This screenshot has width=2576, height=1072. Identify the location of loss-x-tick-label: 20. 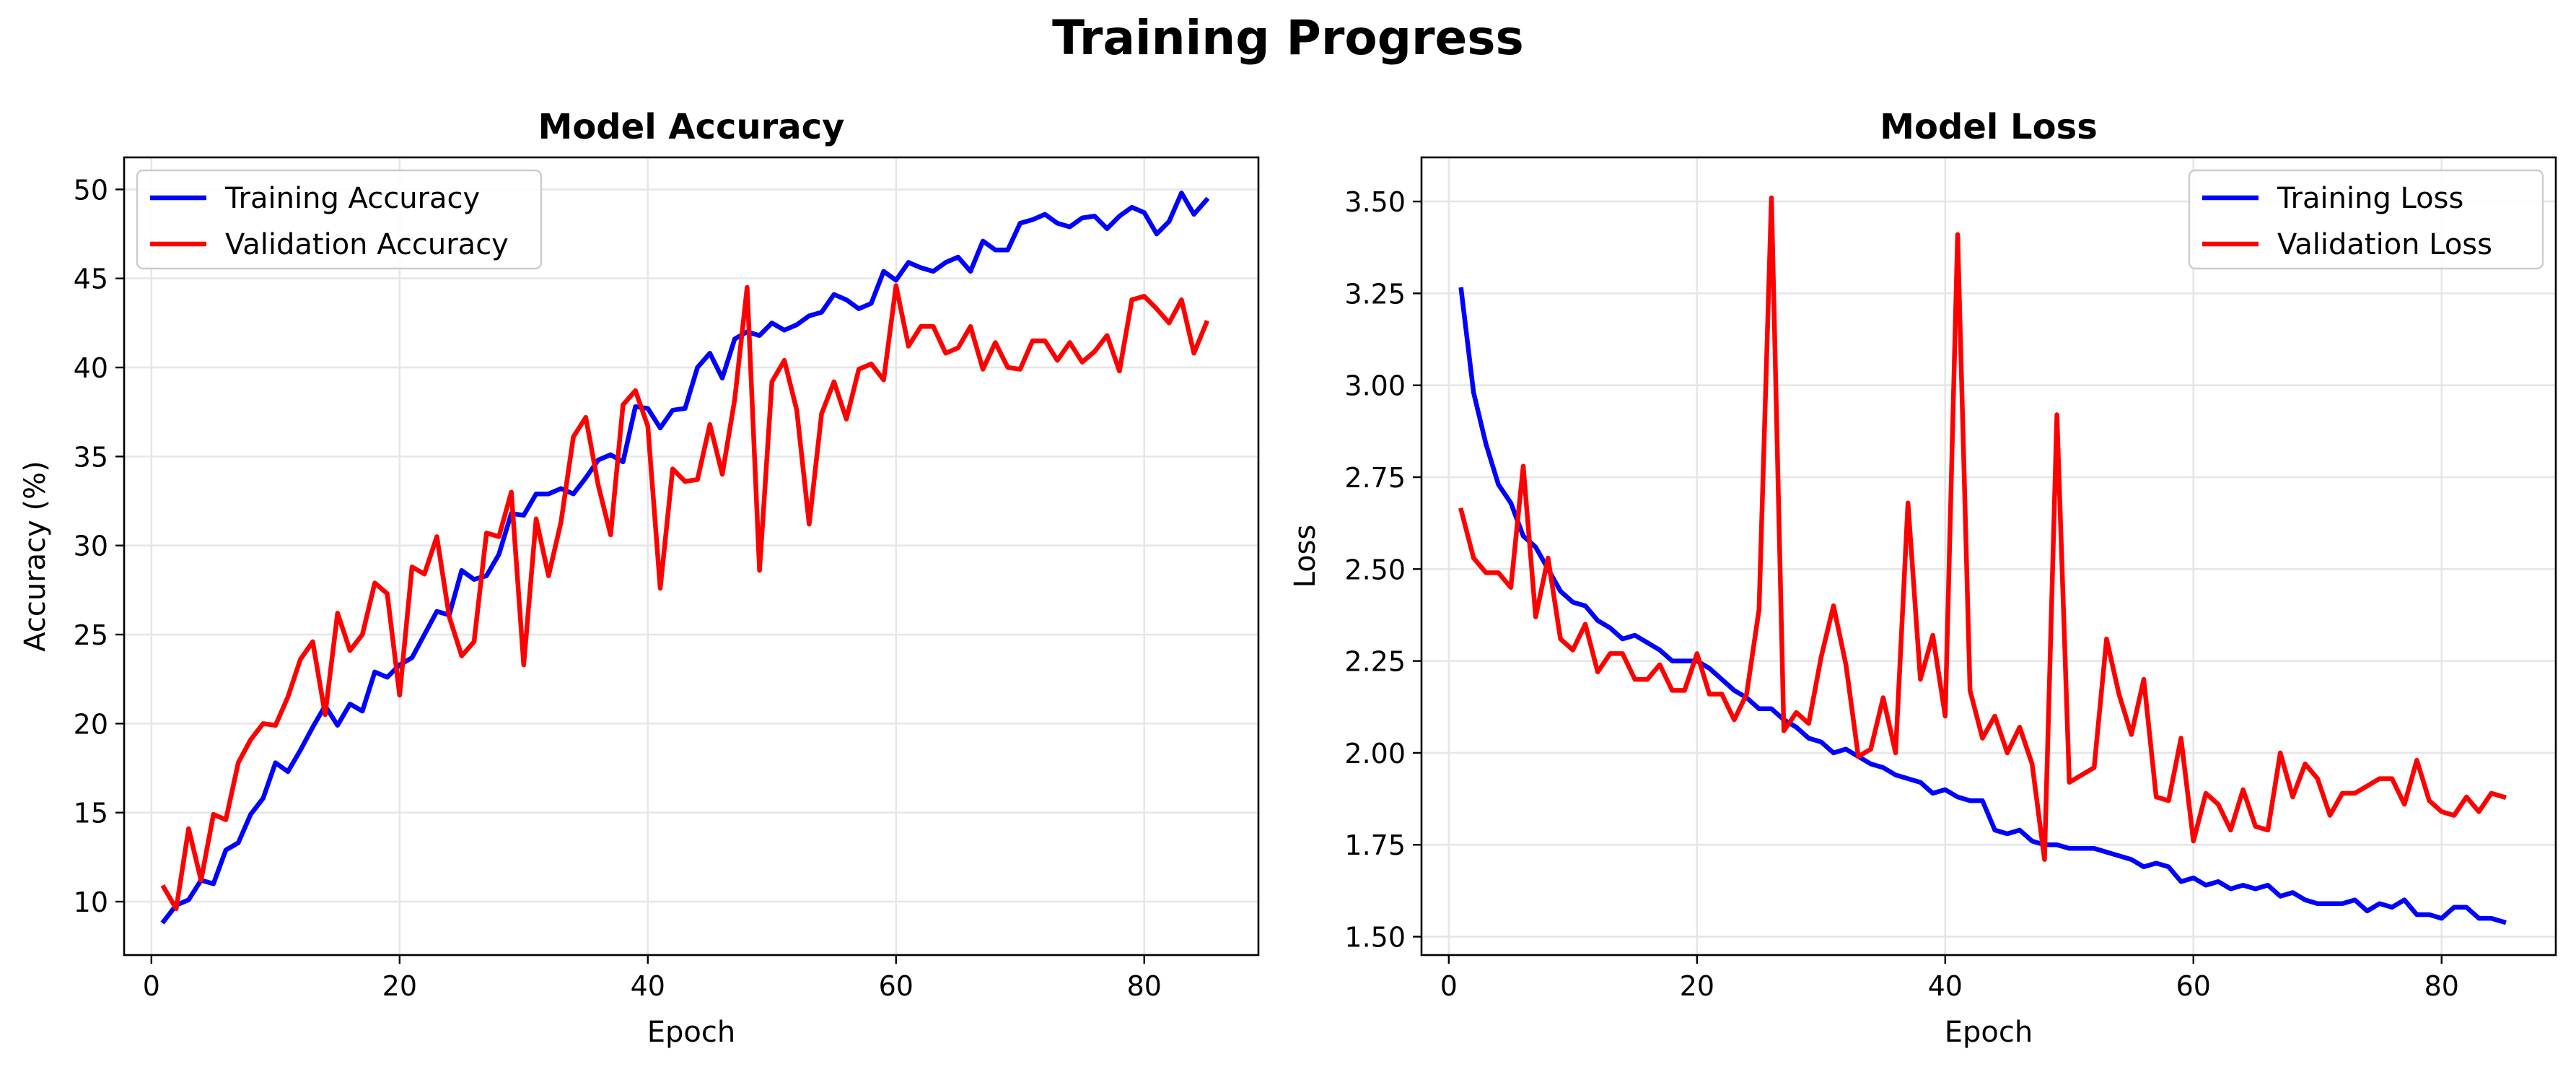
(1697, 986).